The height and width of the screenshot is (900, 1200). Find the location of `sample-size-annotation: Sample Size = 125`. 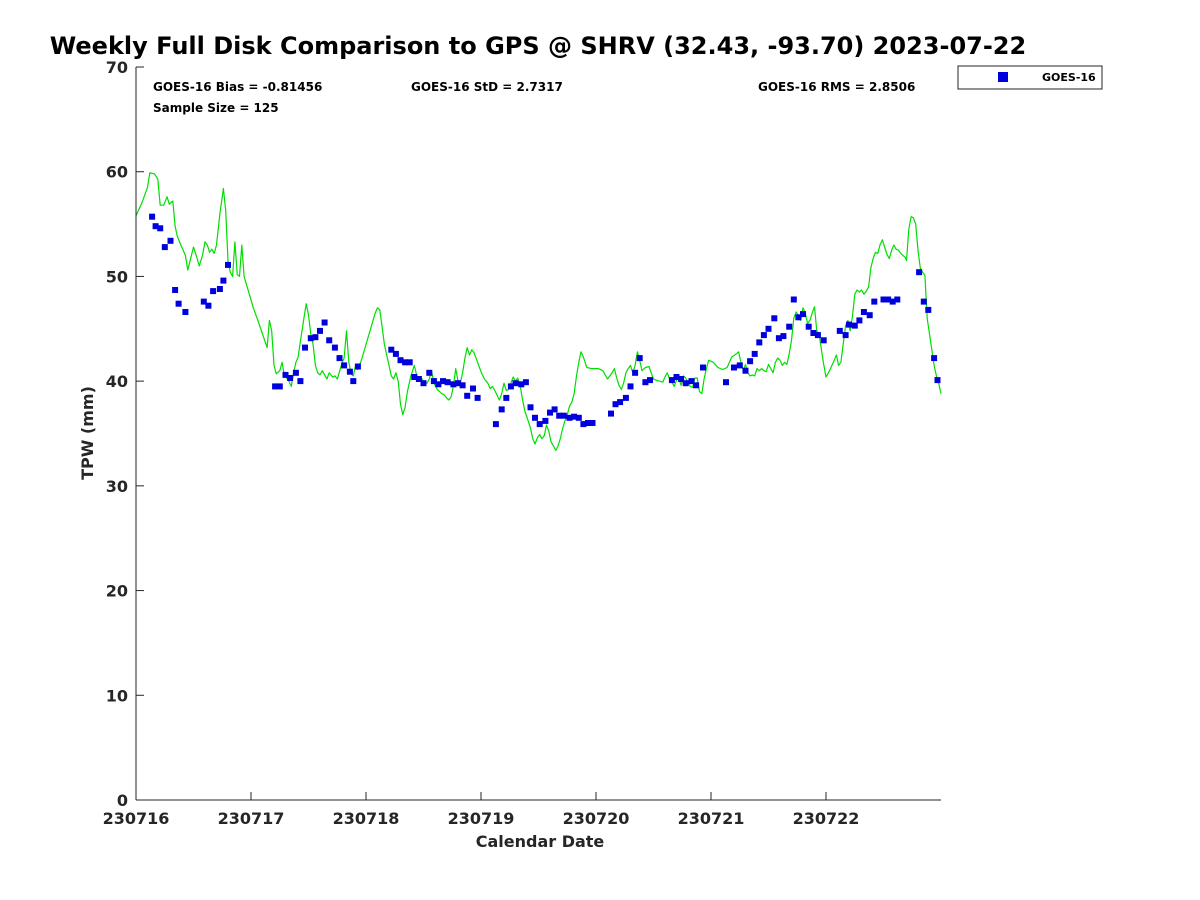

sample-size-annotation: Sample Size = 125 is located at coordinates (216, 108).